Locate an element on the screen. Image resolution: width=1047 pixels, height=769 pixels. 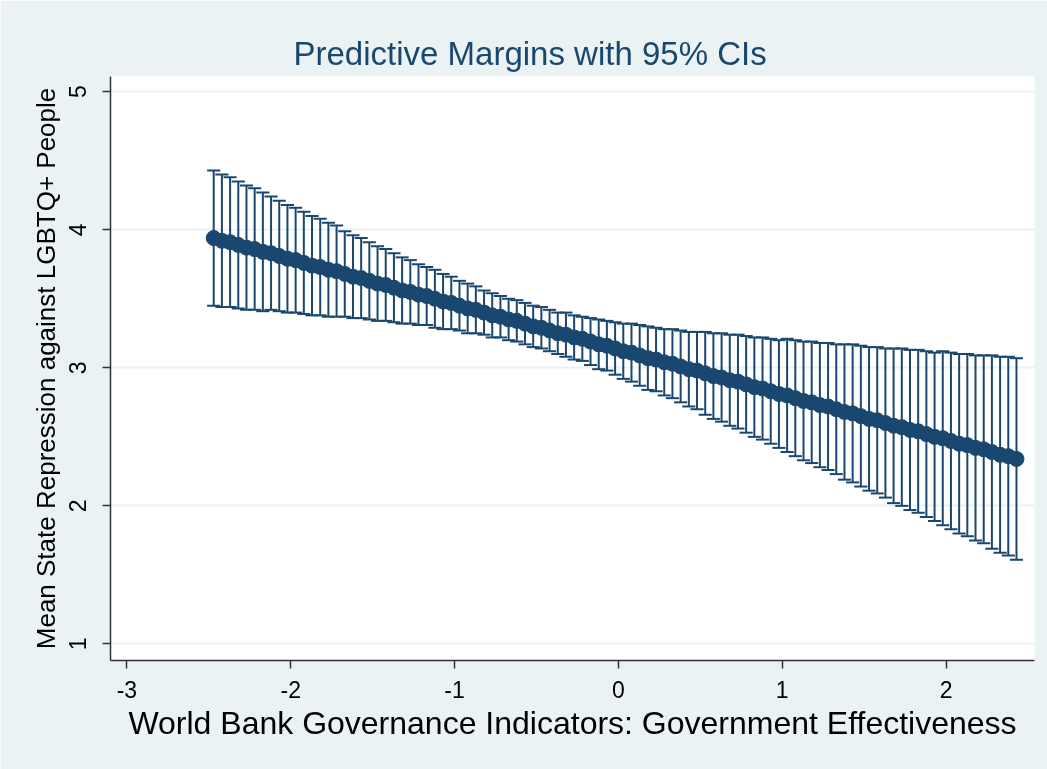
y-tick-label: 5 is located at coordinates (78, 92).